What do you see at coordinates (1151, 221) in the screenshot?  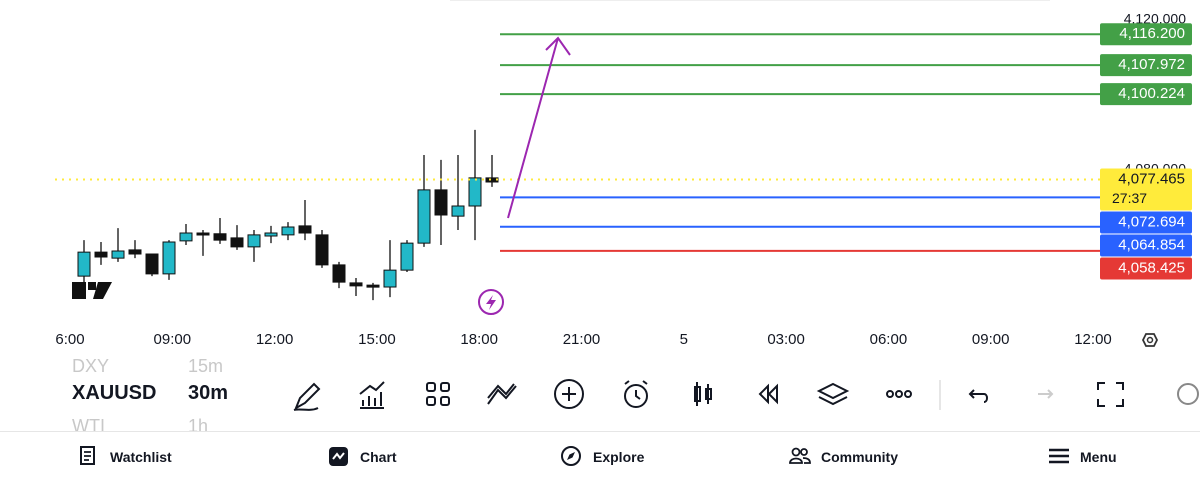 I see `price-label: 4,072.694` at bounding box center [1151, 221].